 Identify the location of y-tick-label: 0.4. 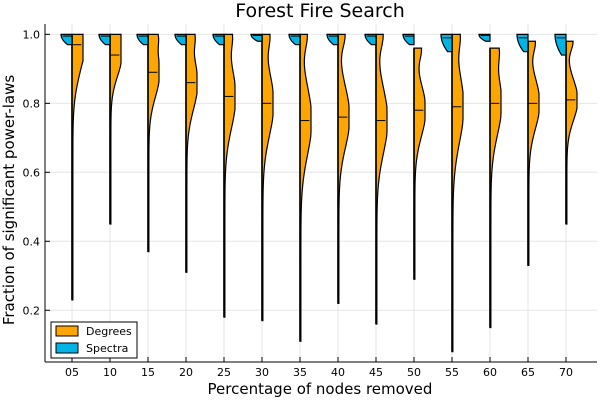
(32, 241).